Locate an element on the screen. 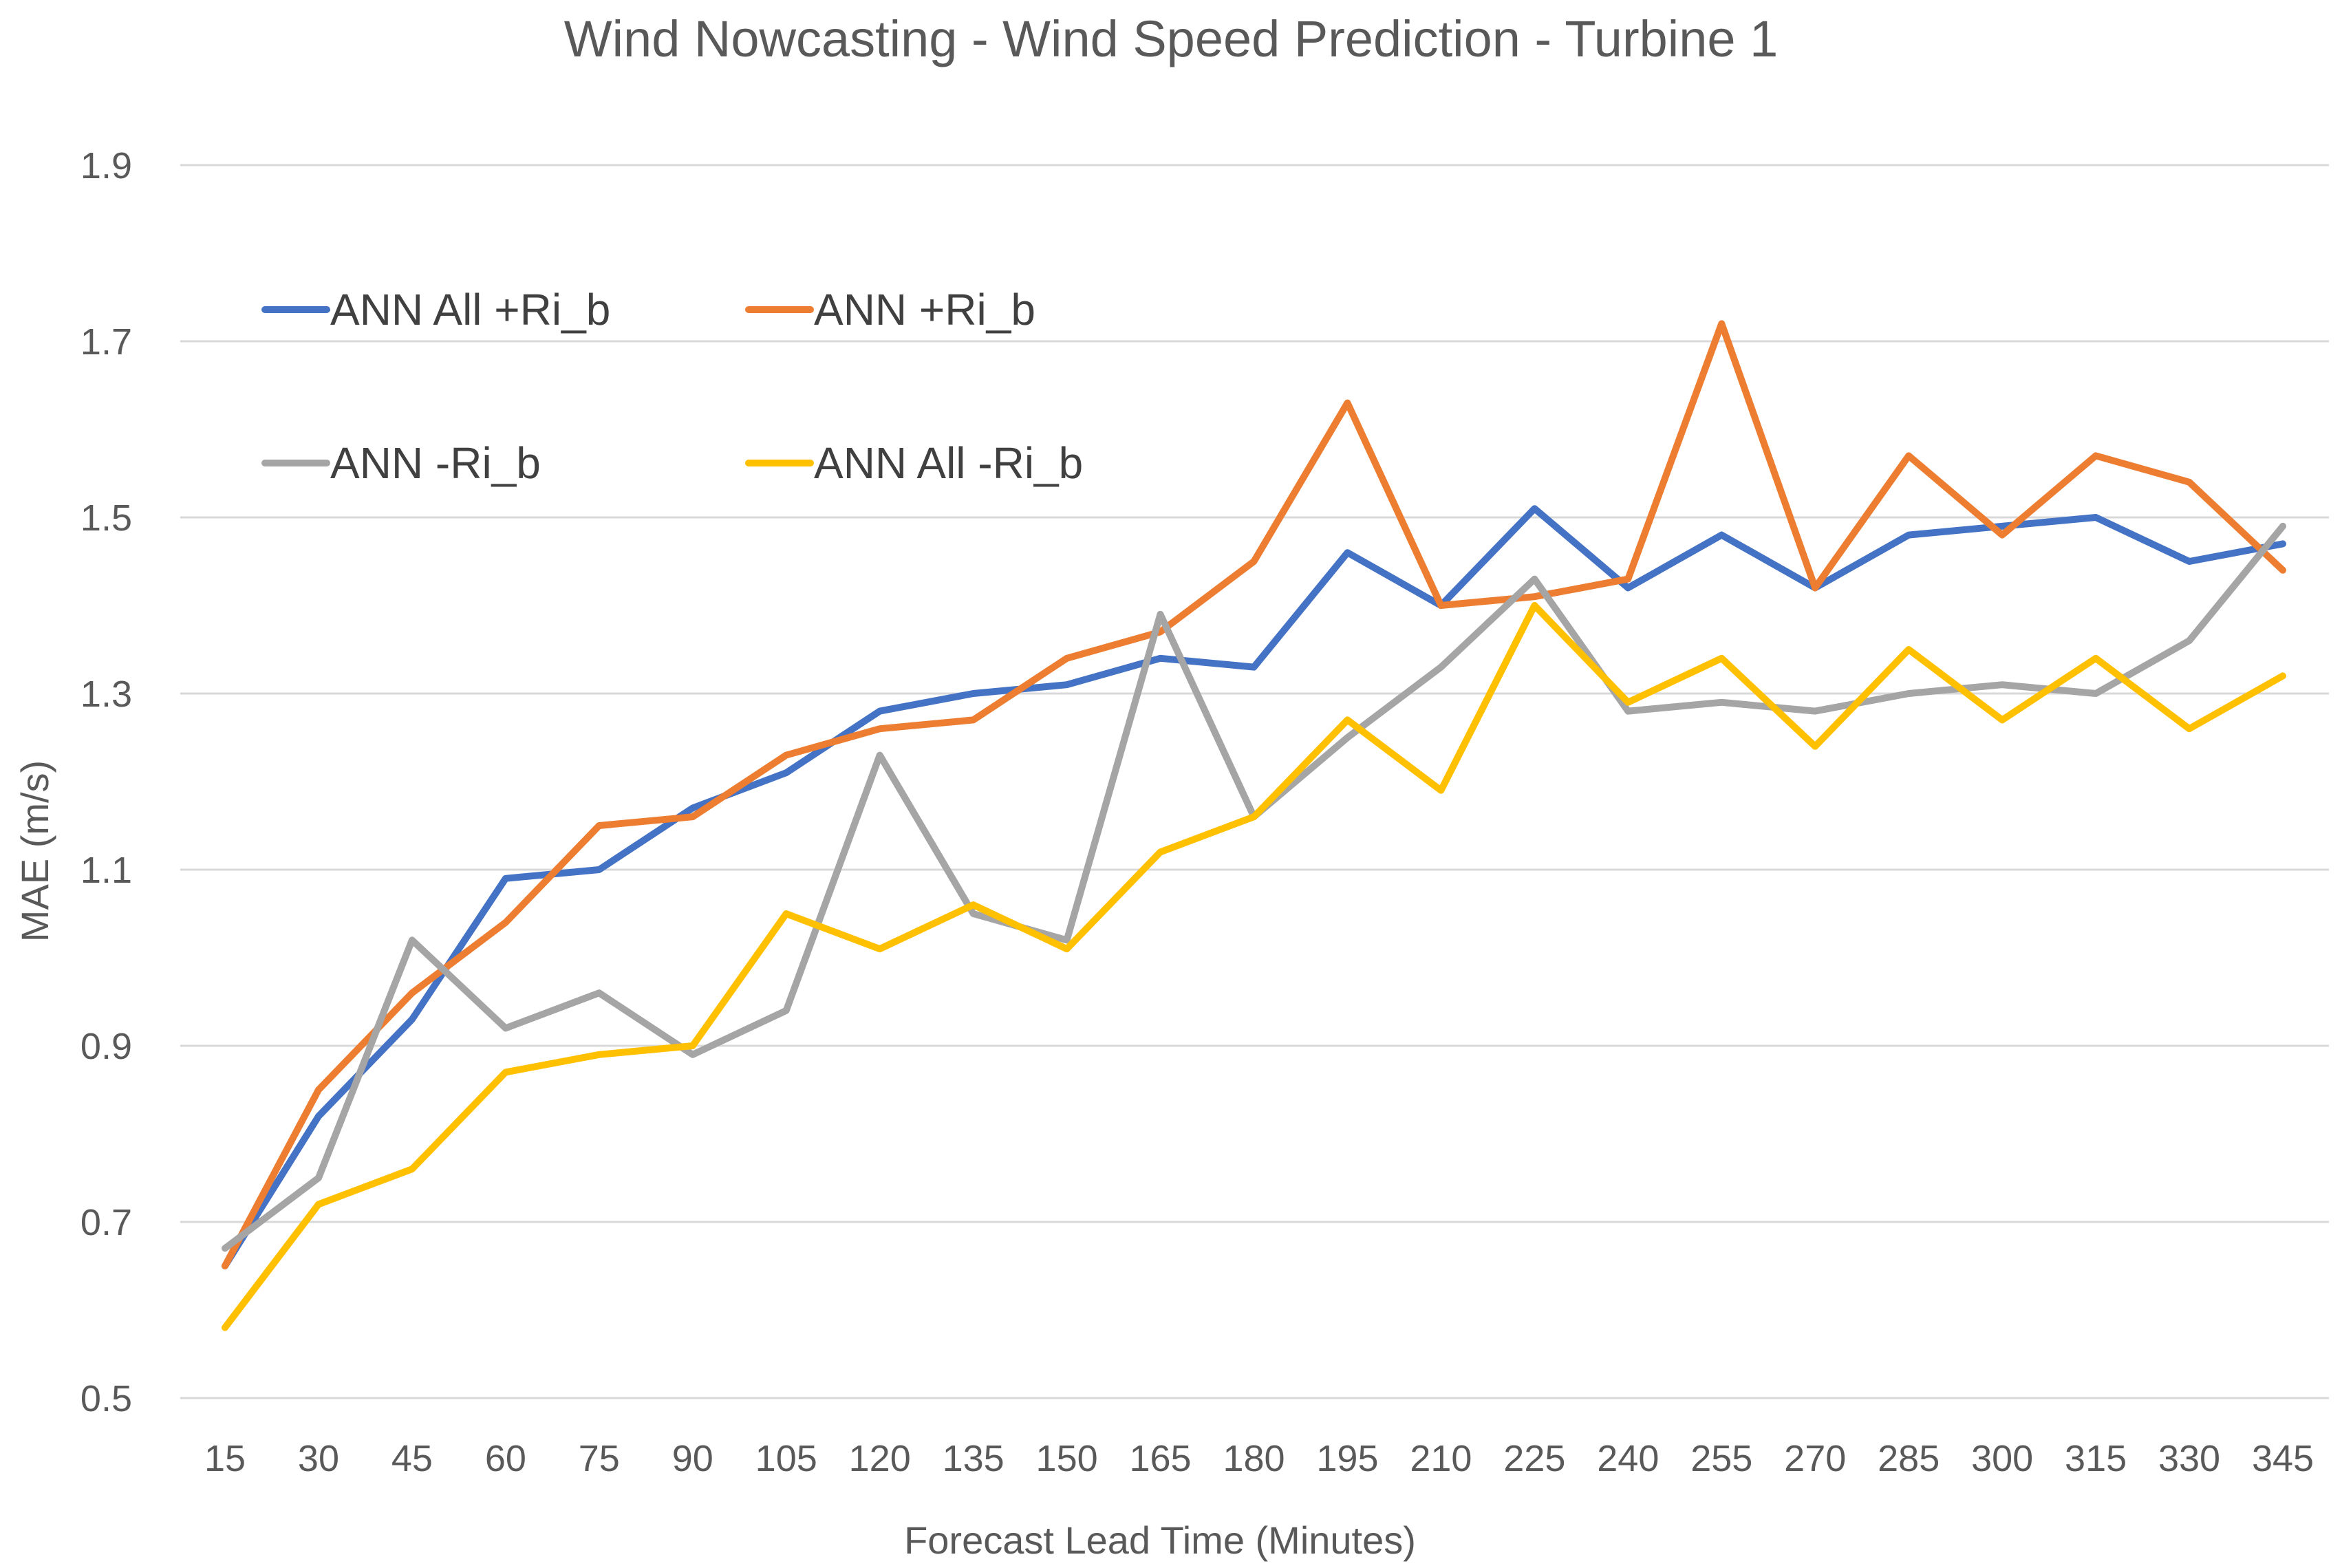 The height and width of the screenshot is (1568, 2342). x-tick-label: 225 is located at coordinates (1534, 1459).